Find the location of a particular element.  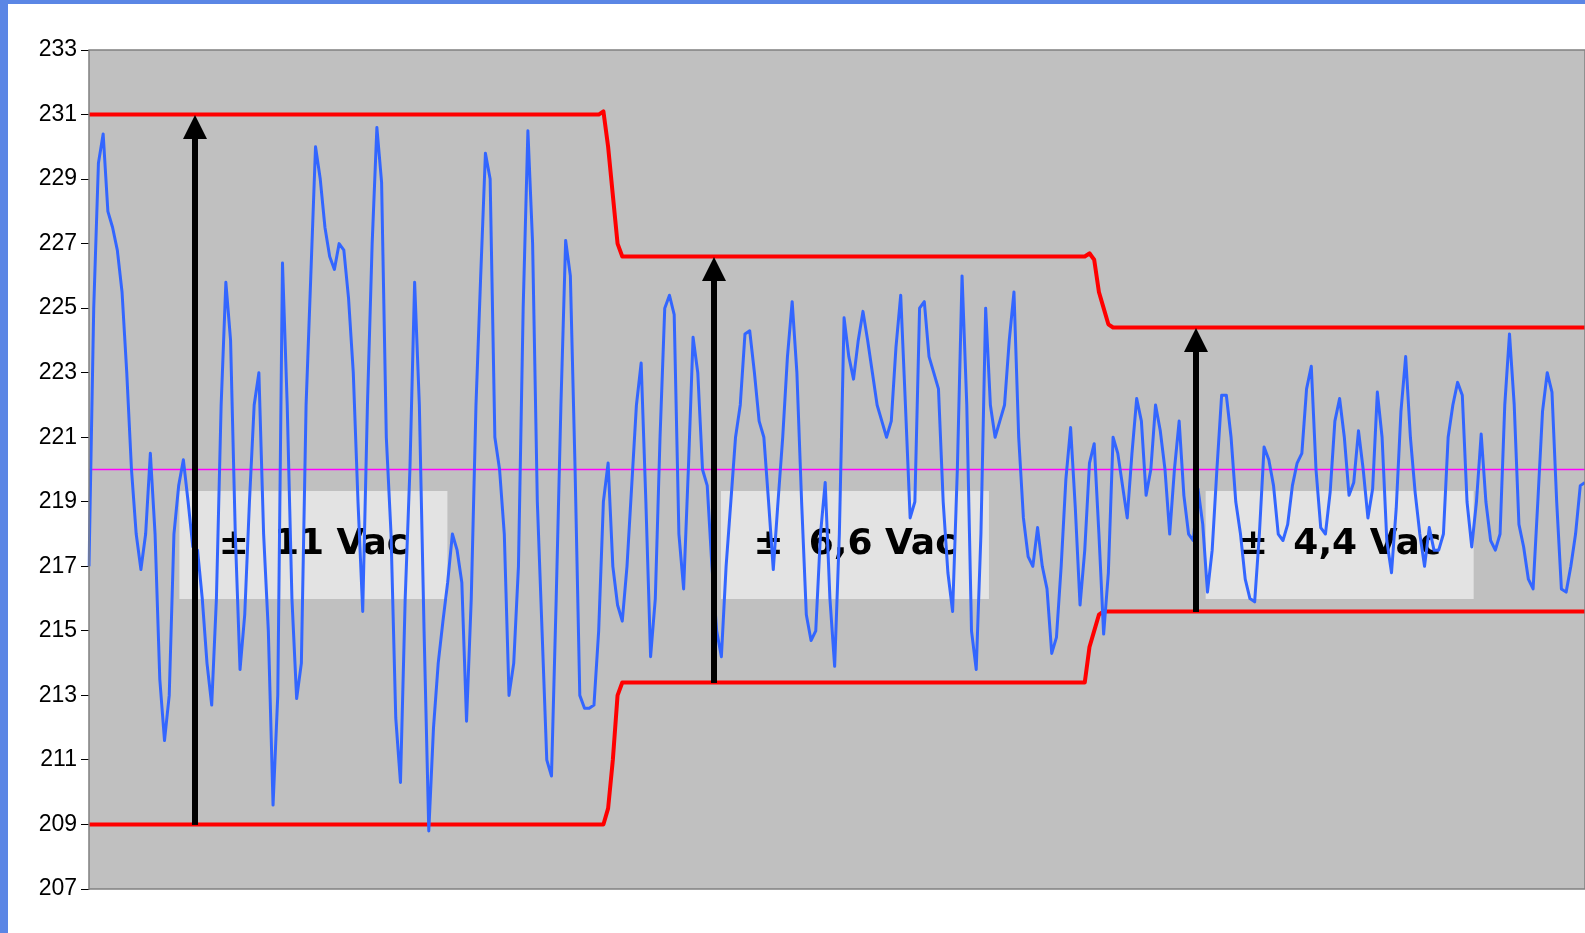

y-tick-label: 215 is located at coordinates (57, 629).